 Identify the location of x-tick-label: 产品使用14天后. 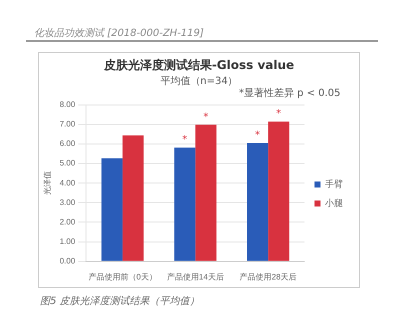
(195, 277).